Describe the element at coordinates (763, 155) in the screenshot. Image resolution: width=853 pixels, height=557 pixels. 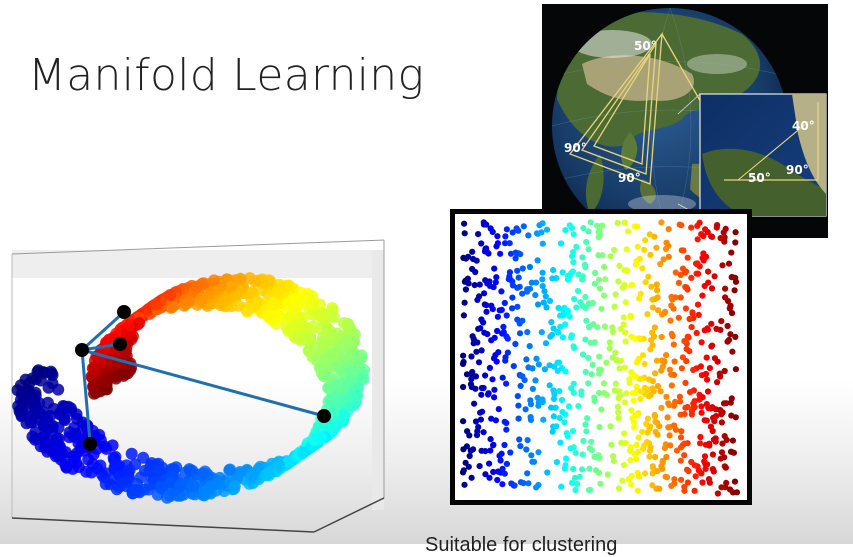
I see `globe-inset: 40° 50° 90°` at that location.